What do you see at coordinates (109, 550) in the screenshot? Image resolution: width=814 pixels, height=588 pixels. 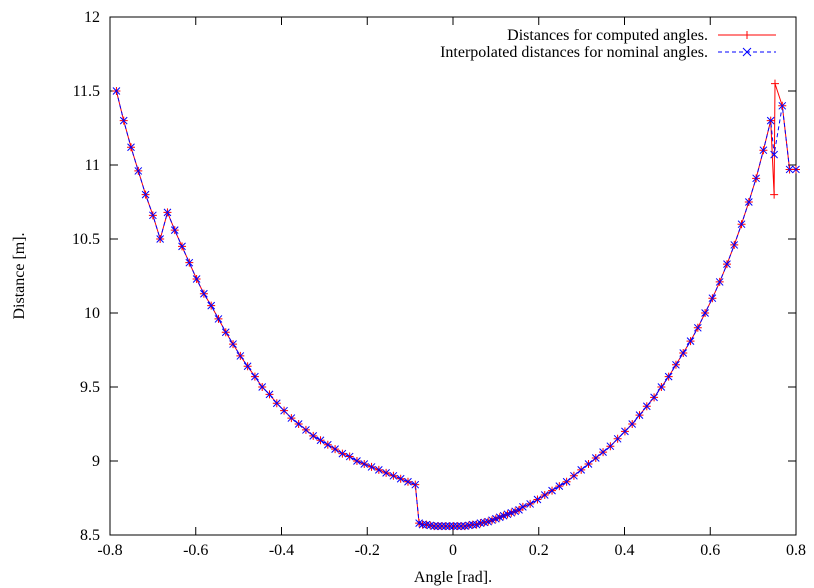 I see `x-tick-label: -0.8` at bounding box center [109, 550].